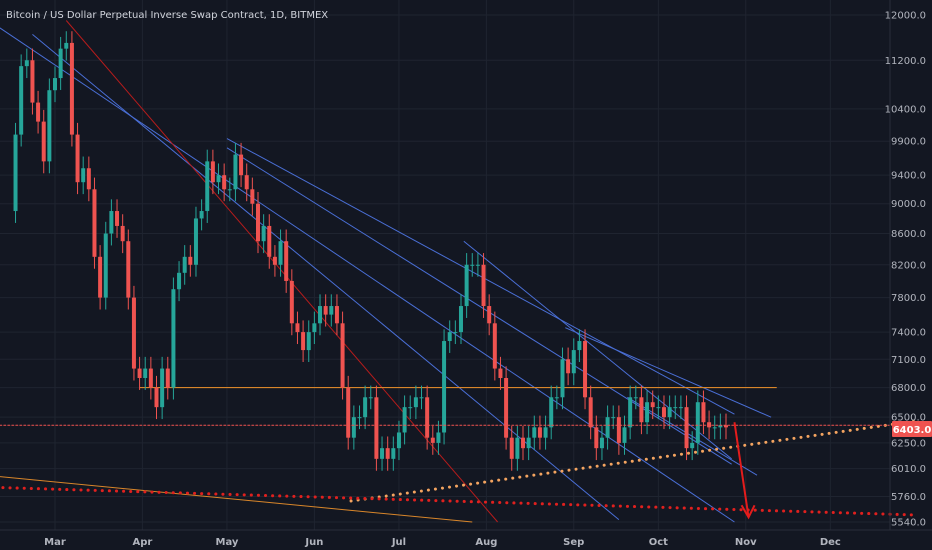  I want to click on x-axis: Mar Apr May Jun Jul Aug Sep Oct Nov Dec, so click(466, 538).